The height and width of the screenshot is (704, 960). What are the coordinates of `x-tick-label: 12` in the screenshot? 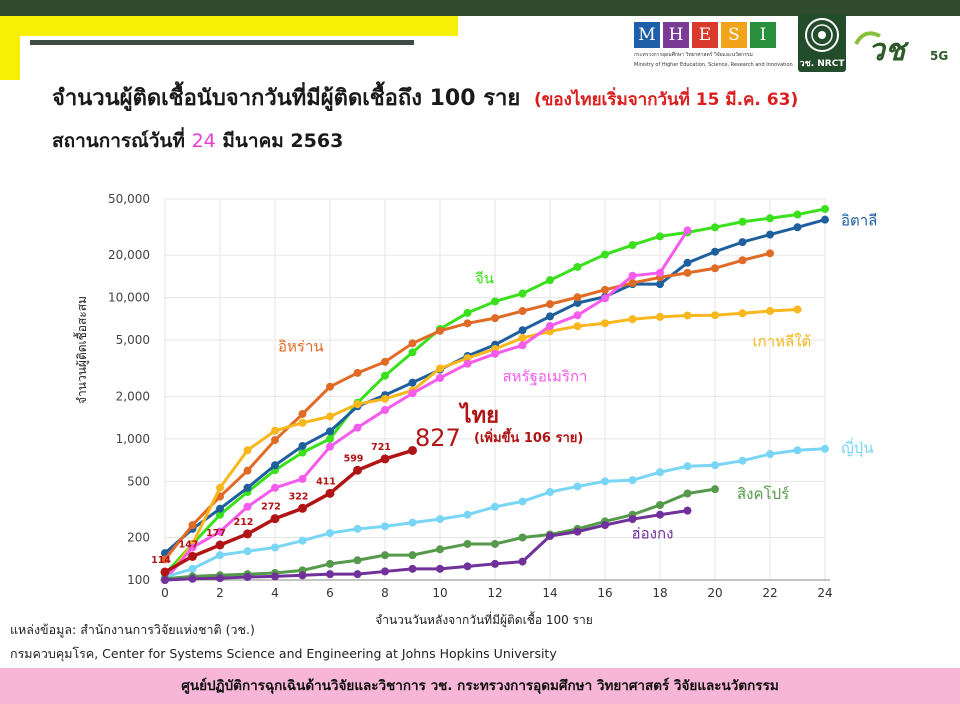 It's located at (494, 593).